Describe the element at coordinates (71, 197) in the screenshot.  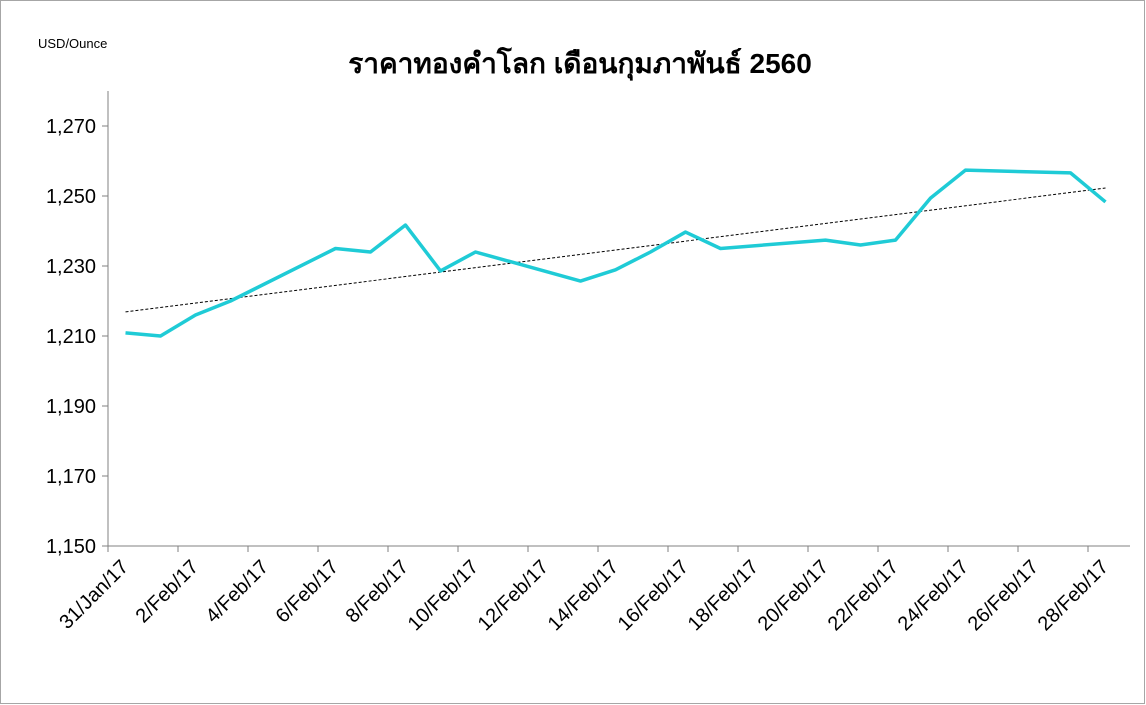
I see `y-tick-label: 1,250` at that location.